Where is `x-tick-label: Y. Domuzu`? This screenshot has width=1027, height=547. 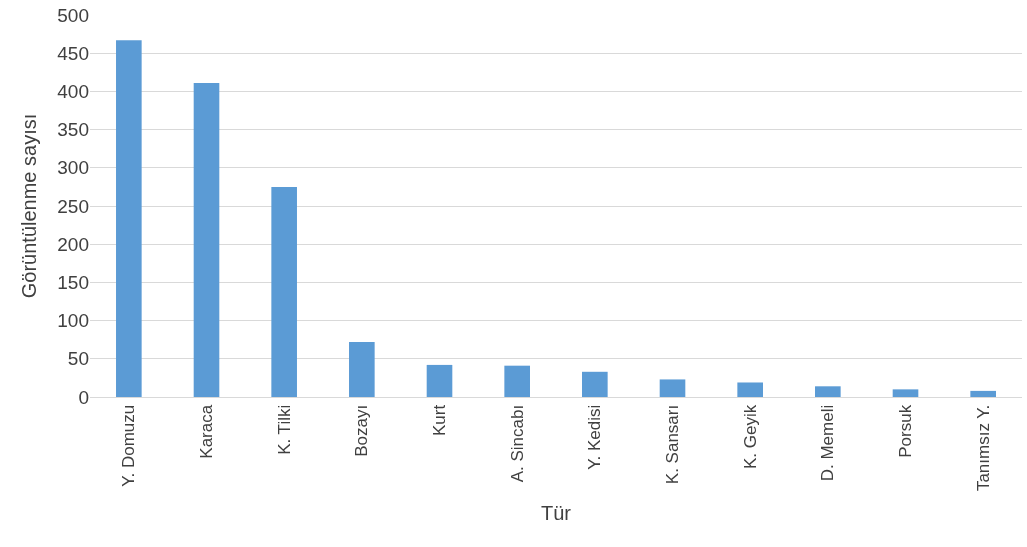 x-tick-label: Y. Domuzu is located at coordinates (129, 445).